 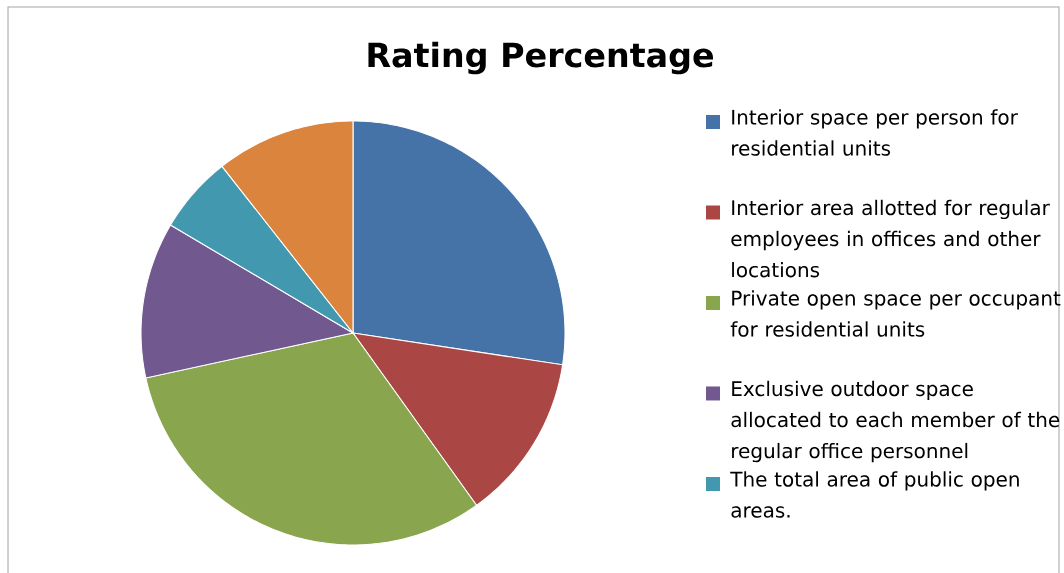 What do you see at coordinates (895, 421) in the screenshot?
I see `legend-label: Exclusive outdoor space allocated to each member of the regular office personnel` at bounding box center [895, 421].